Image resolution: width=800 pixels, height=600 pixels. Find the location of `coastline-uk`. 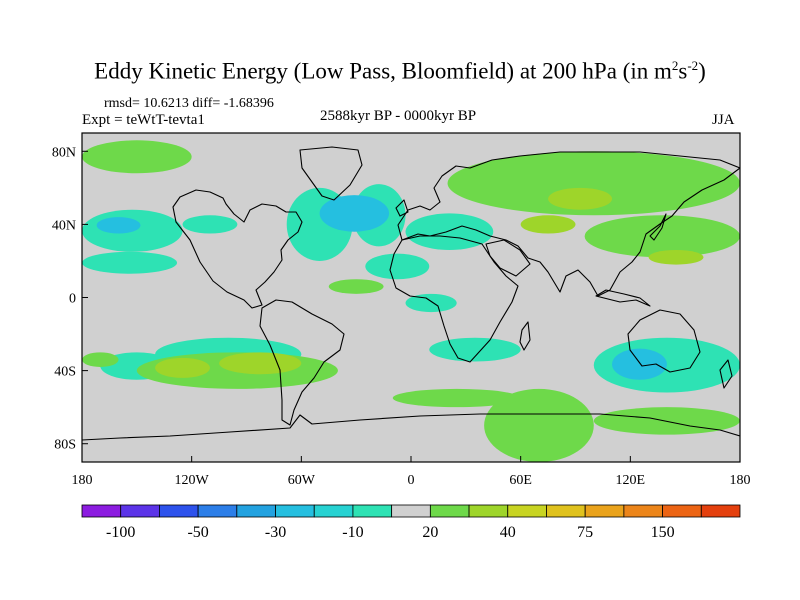

coastline-uk is located at coordinates (402, 208).